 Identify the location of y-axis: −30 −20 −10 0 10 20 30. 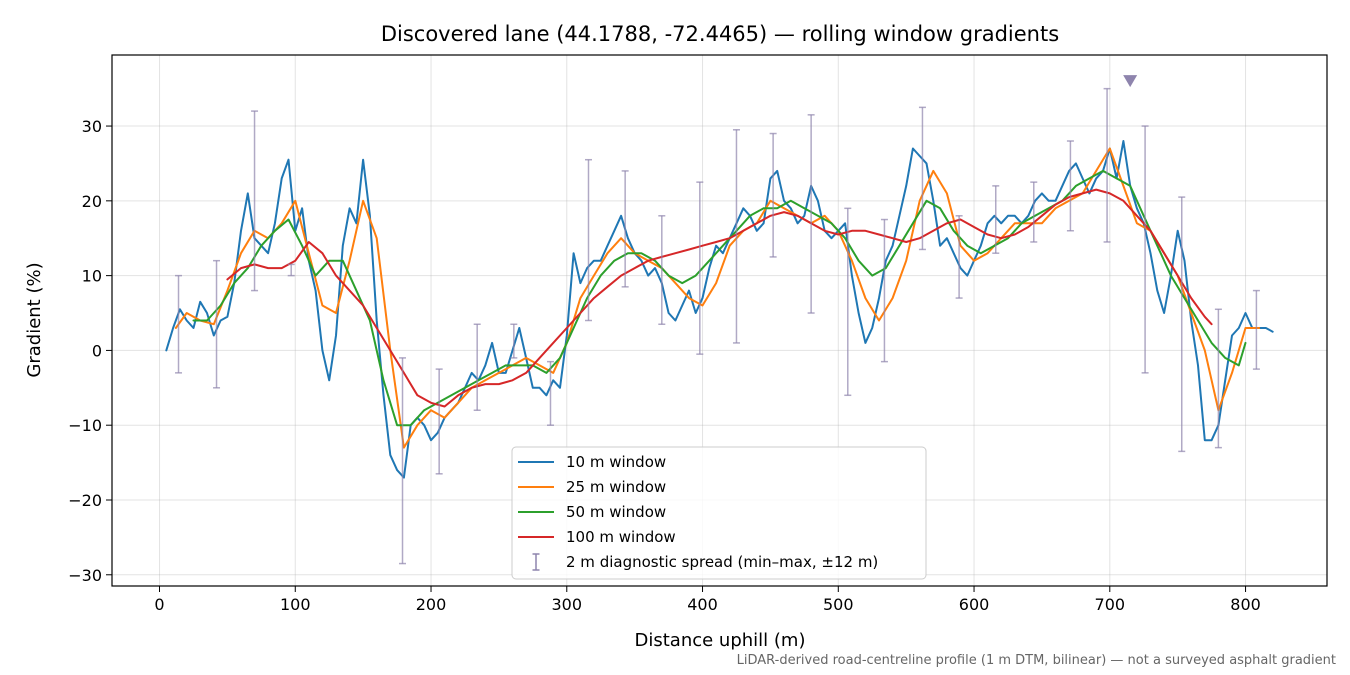
(90, 351).